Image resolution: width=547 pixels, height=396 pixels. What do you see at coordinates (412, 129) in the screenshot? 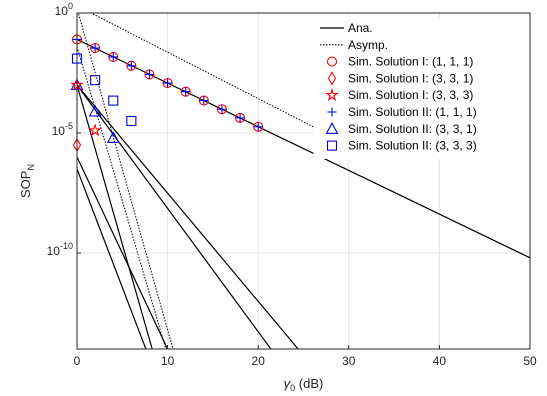
I see `legend-label: Sim. Solution II: (3, 3, 1)` at bounding box center [412, 129].